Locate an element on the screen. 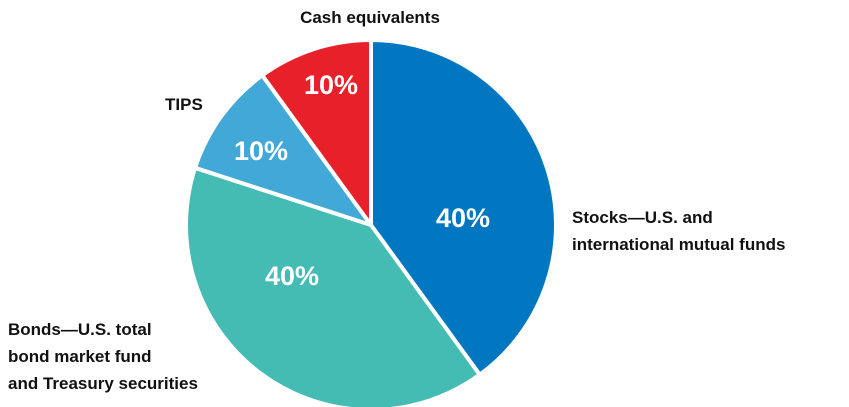 This screenshot has height=407, width=849. slice-label: Cash equivalents is located at coordinates (370, 17).